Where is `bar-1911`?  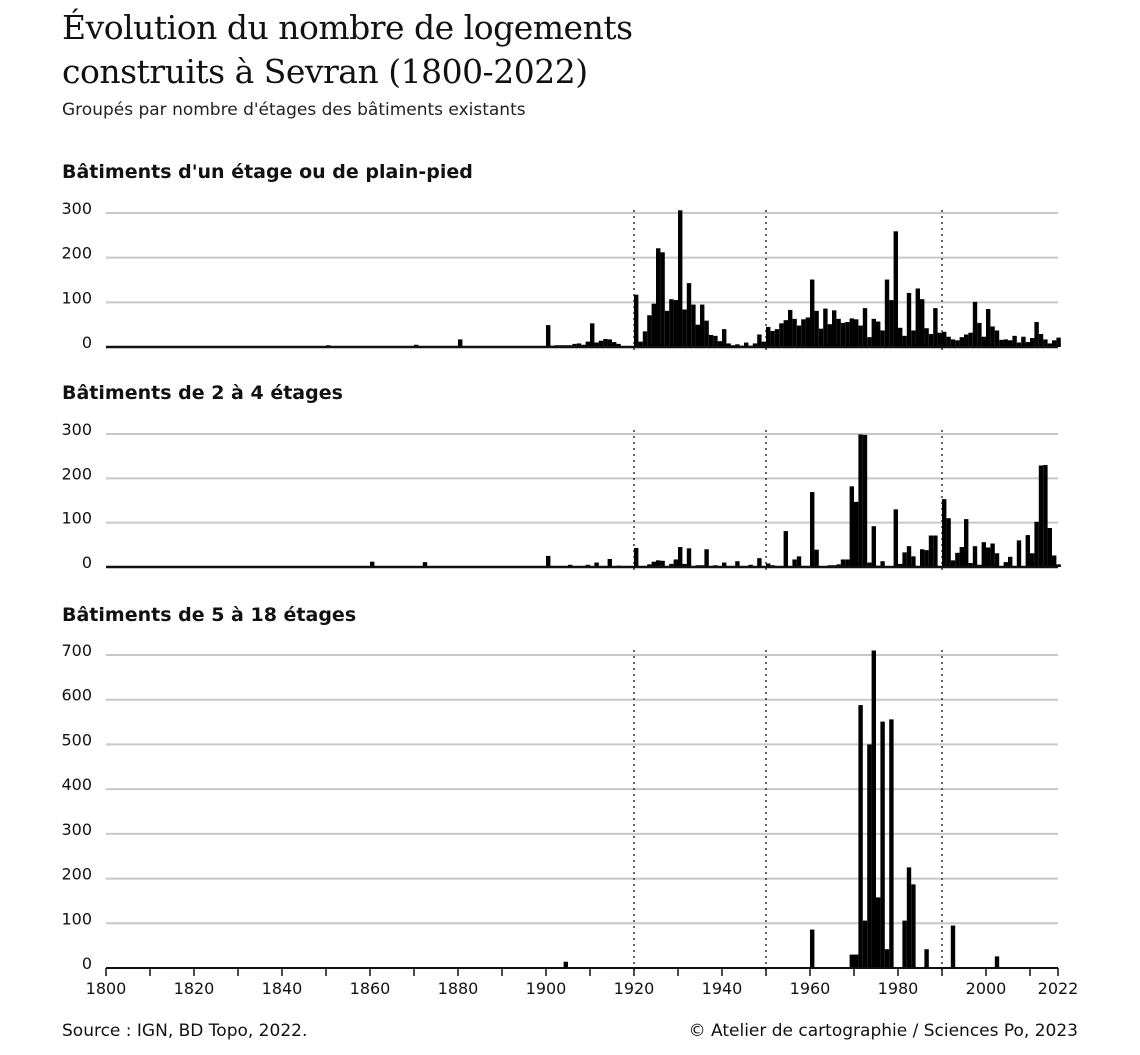 bar-1911 is located at coordinates (596, 564).